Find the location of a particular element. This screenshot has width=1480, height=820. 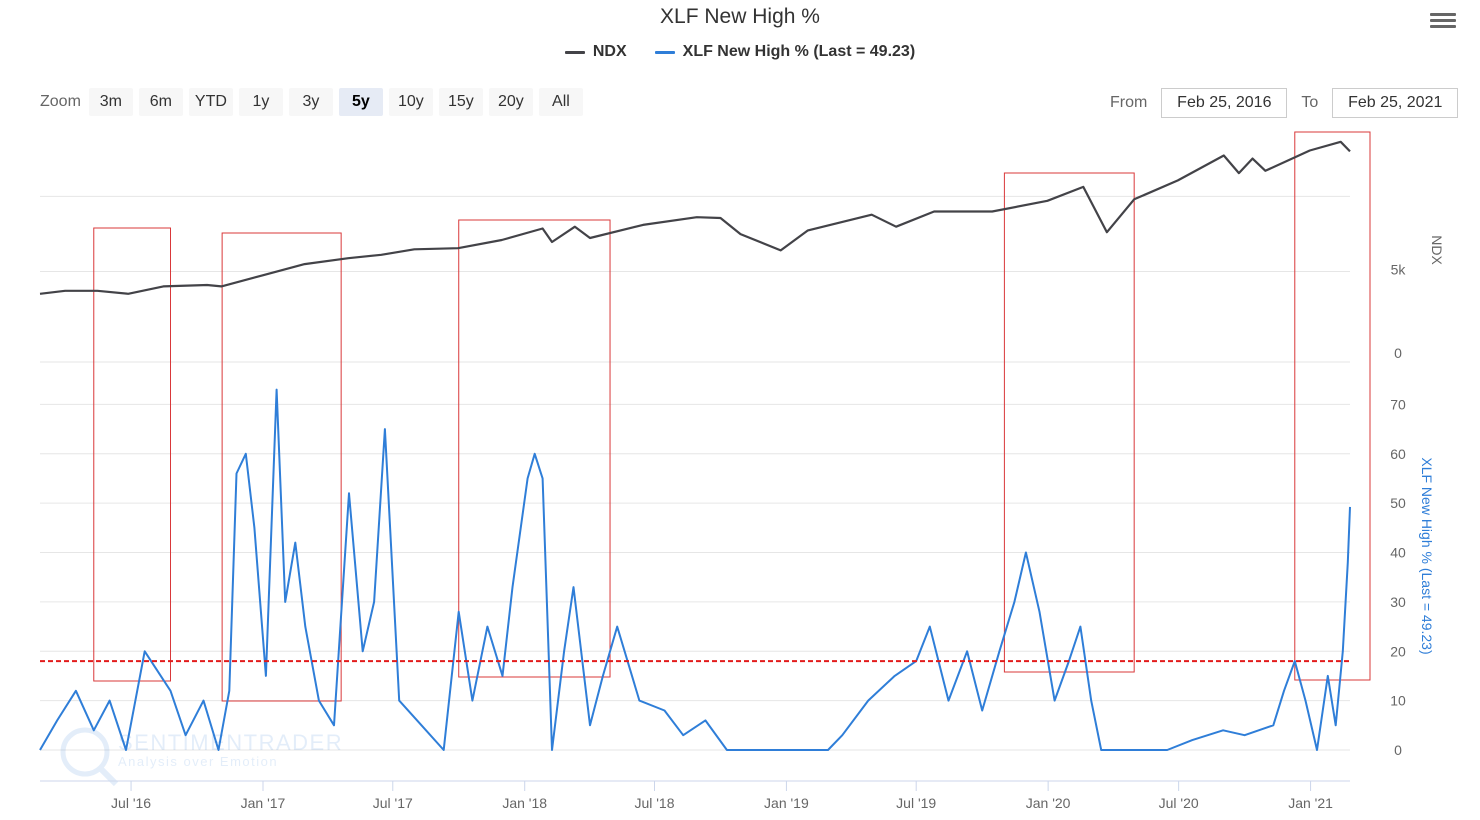

y-tick-label-ndx: 5k is located at coordinates (1399, 270).